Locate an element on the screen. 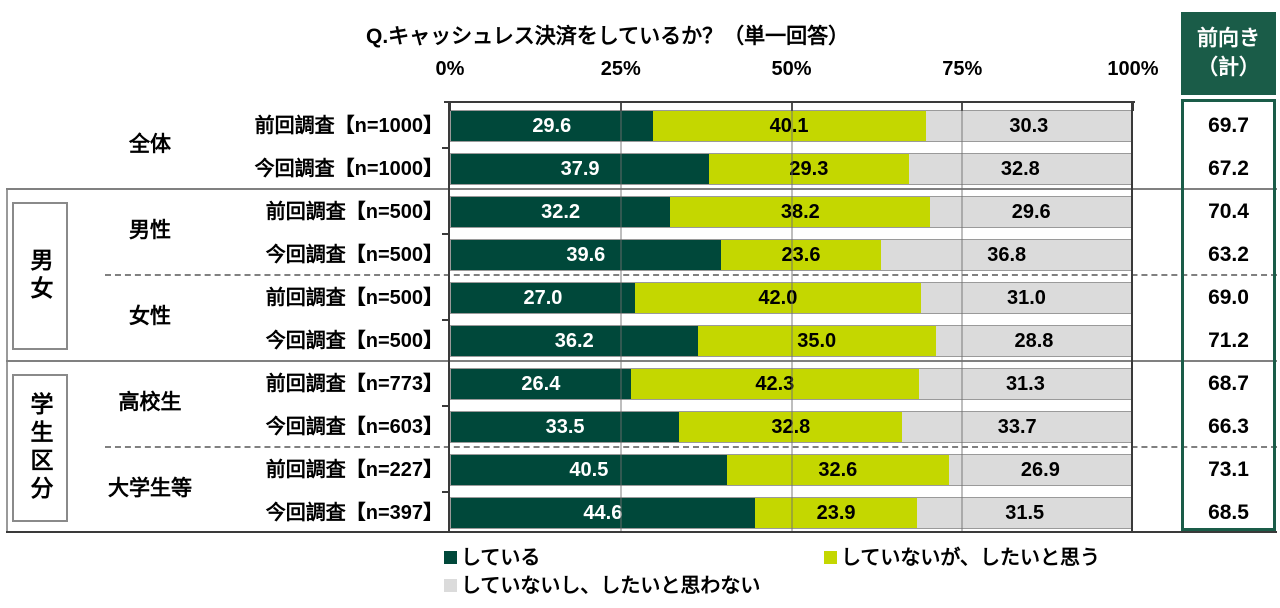 The height and width of the screenshot is (608, 1280). legend-label: している is located at coordinates (501, 558).